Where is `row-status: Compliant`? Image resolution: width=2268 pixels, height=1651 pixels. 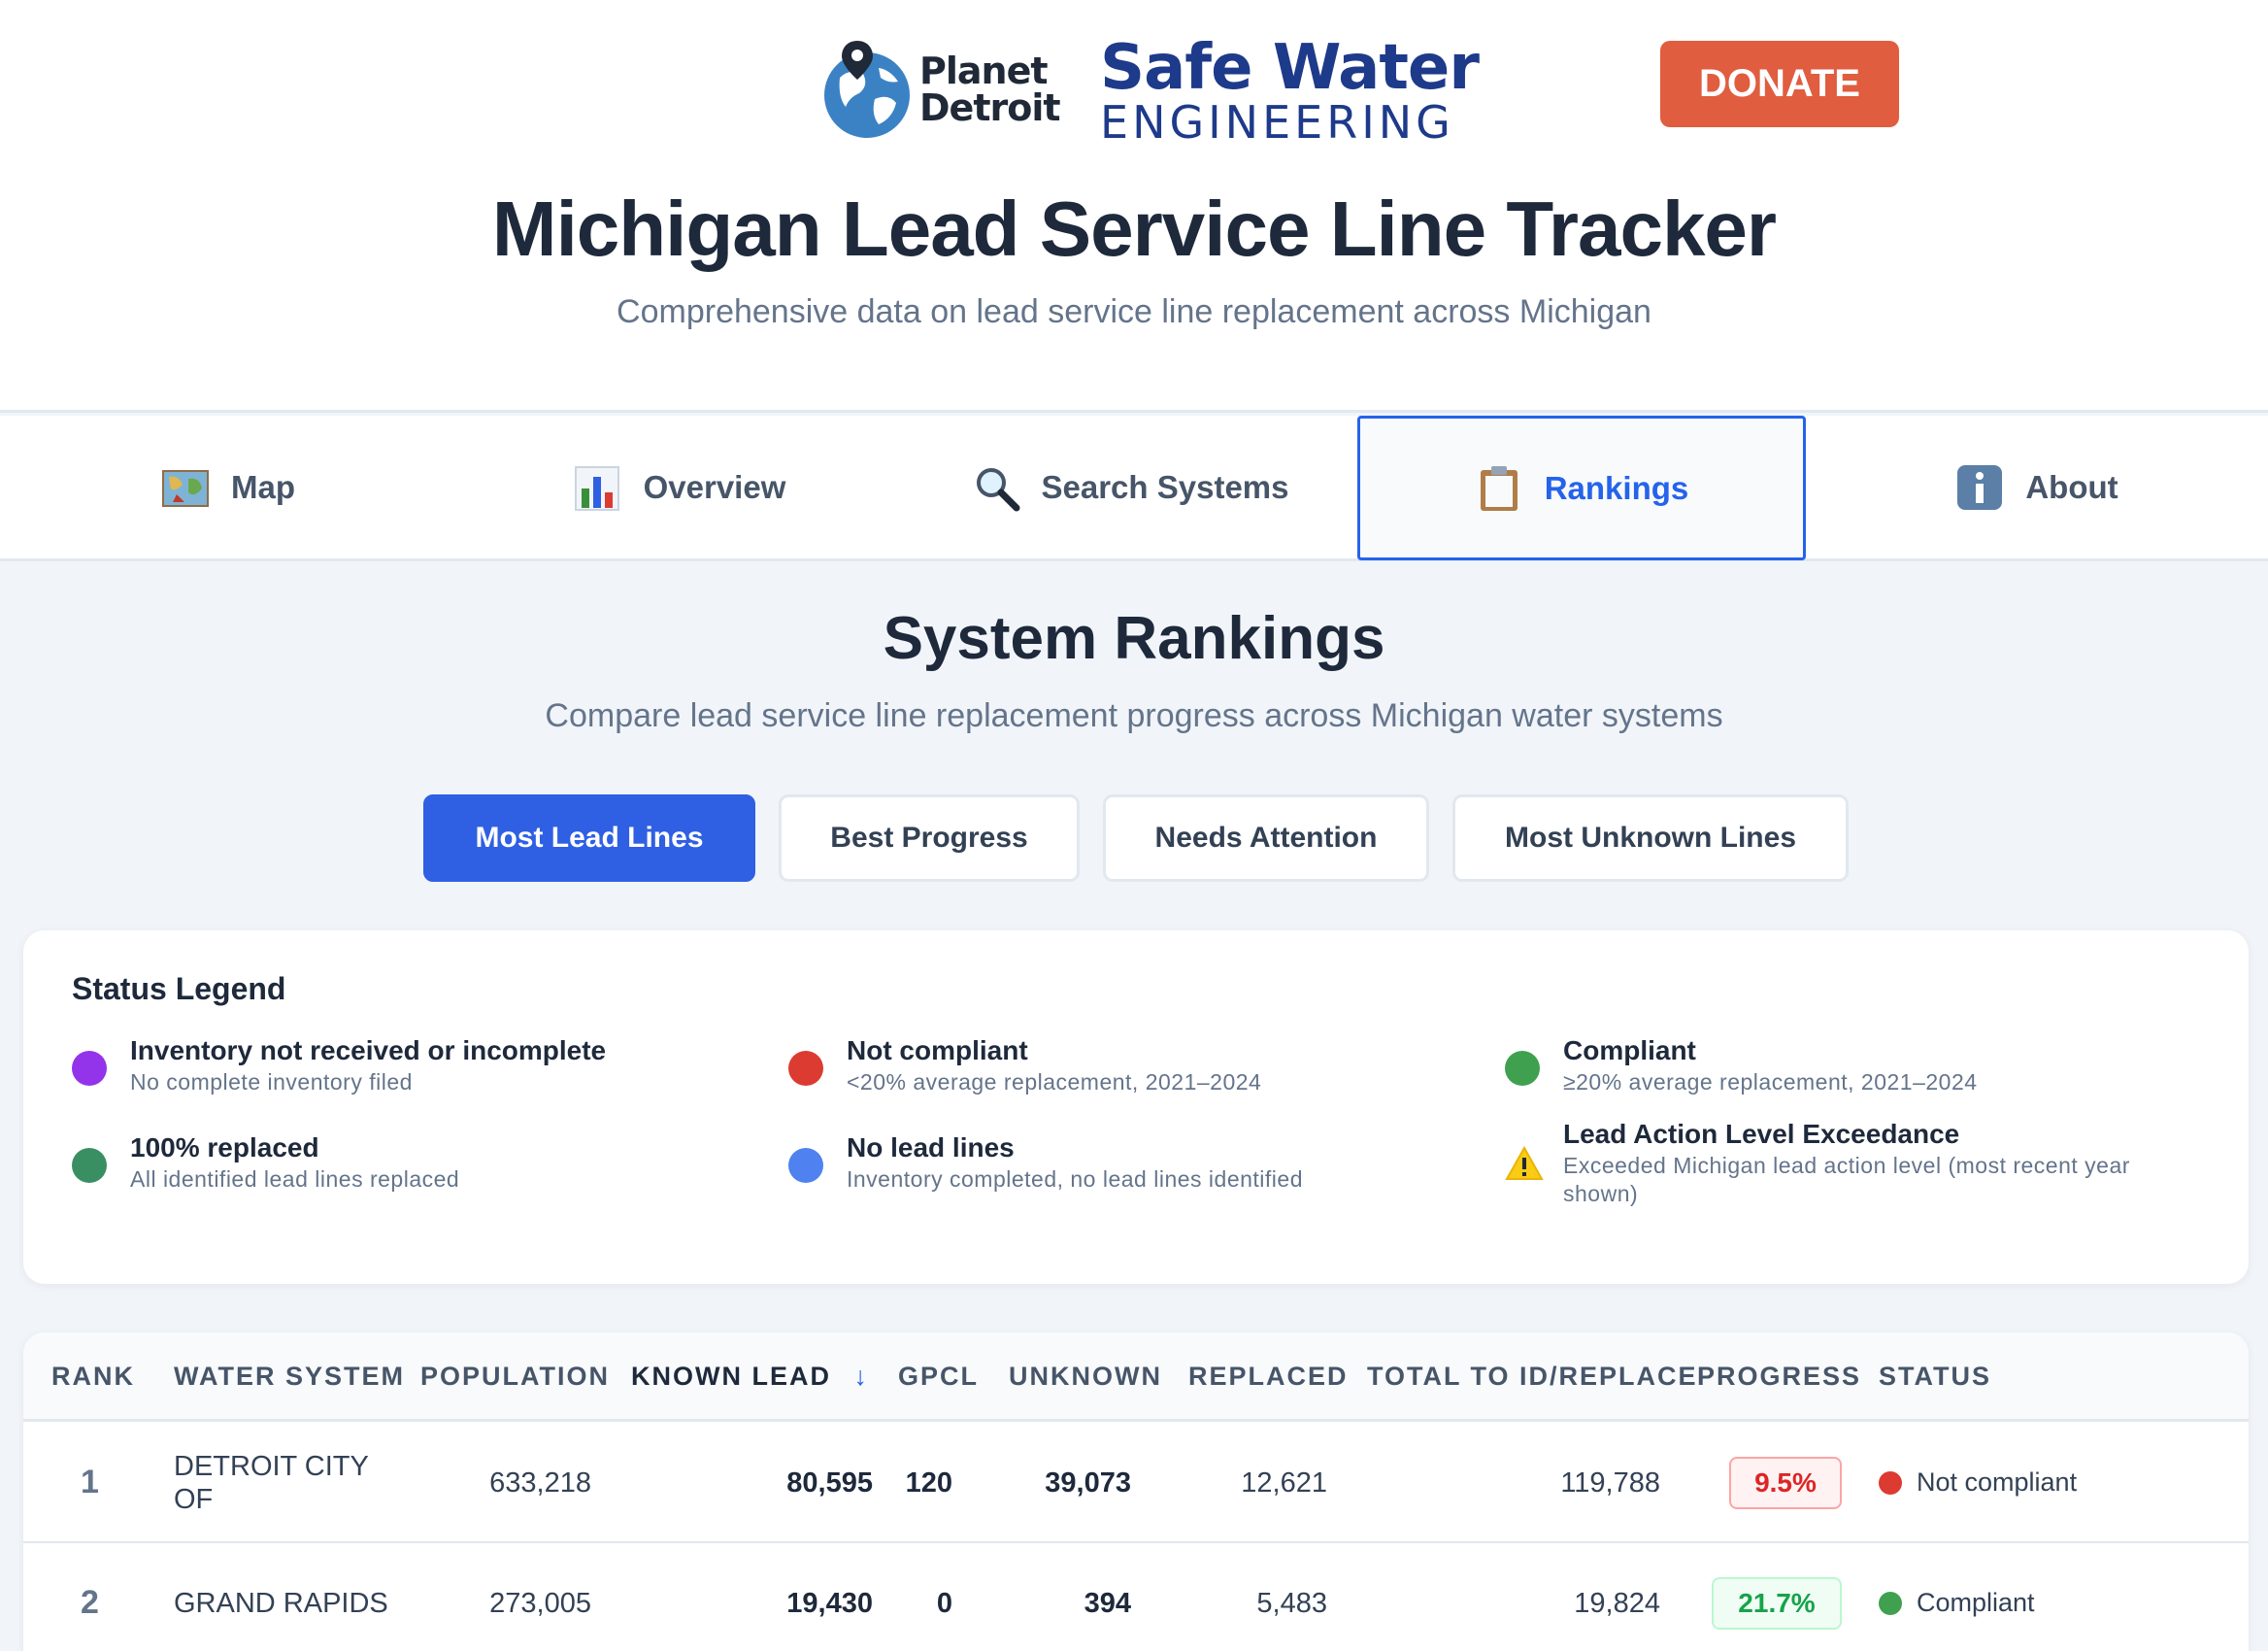 row-status: Compliant is located at coordinates (1976, 1603).